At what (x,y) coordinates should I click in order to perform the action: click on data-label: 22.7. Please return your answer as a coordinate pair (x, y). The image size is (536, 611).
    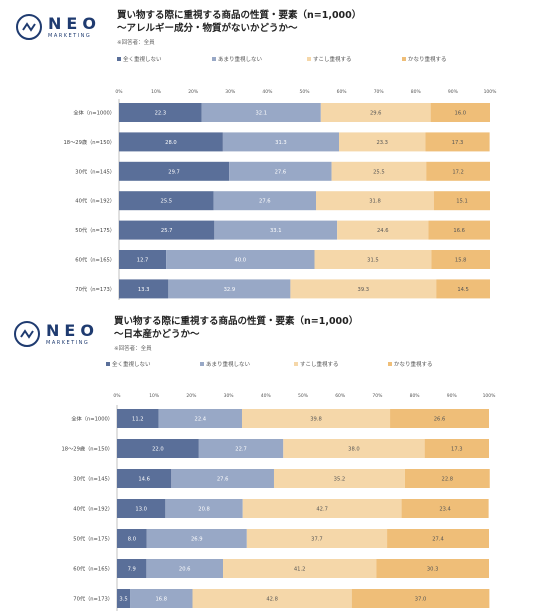
    Looking at the image, I should click on (241, 450).